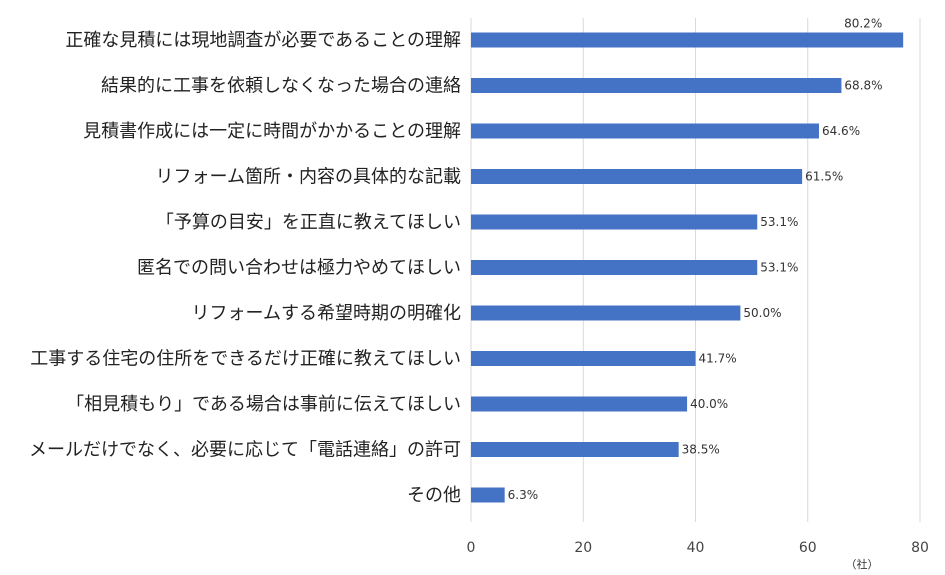 This screenshot has height=575, width=945. I want to click on data-label: 61.5%, so click(824, 177).